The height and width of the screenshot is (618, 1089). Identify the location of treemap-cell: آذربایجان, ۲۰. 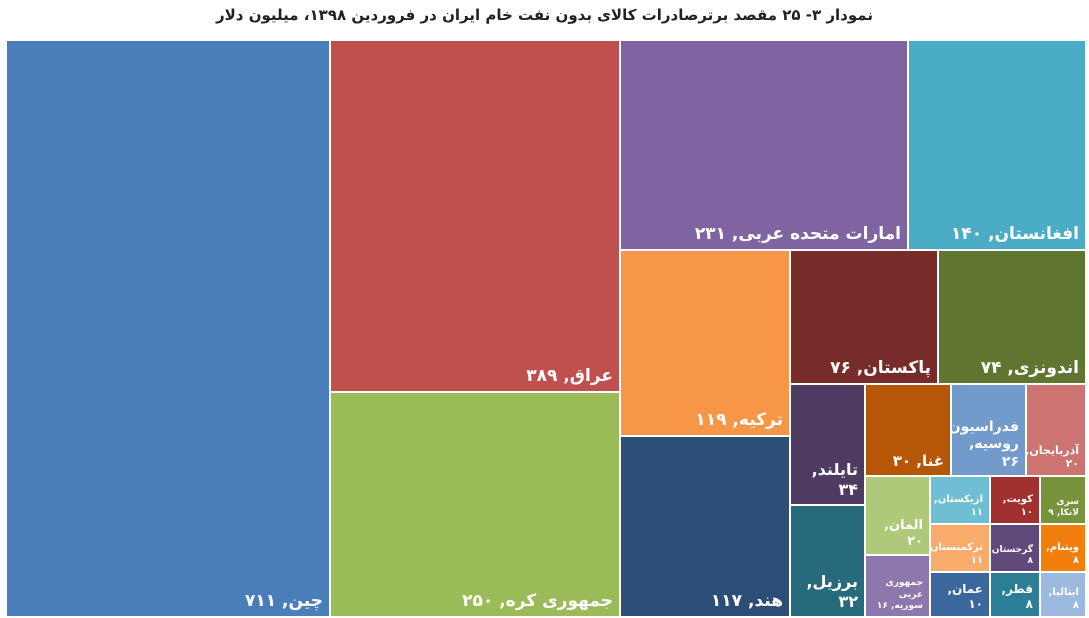
(1056, 430).